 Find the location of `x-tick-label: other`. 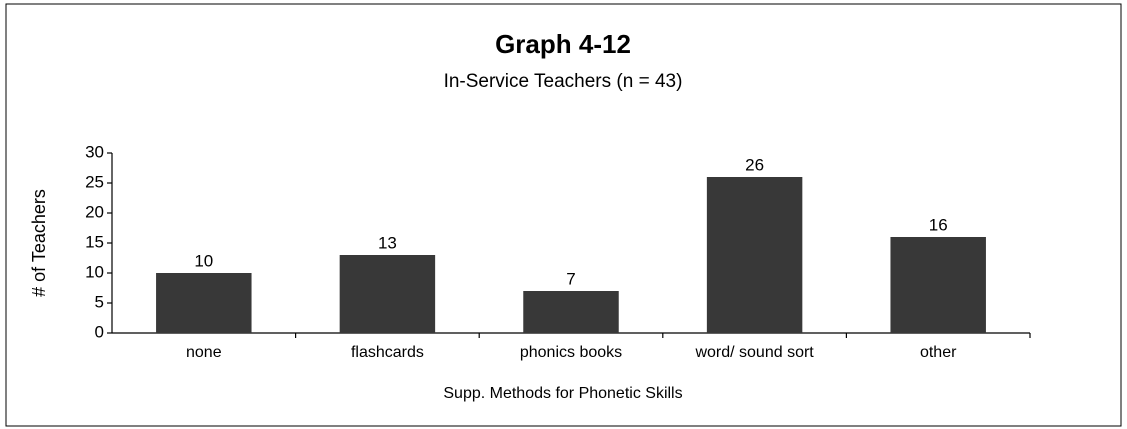

x-tick-label: other is located at coordinates (938, 352).